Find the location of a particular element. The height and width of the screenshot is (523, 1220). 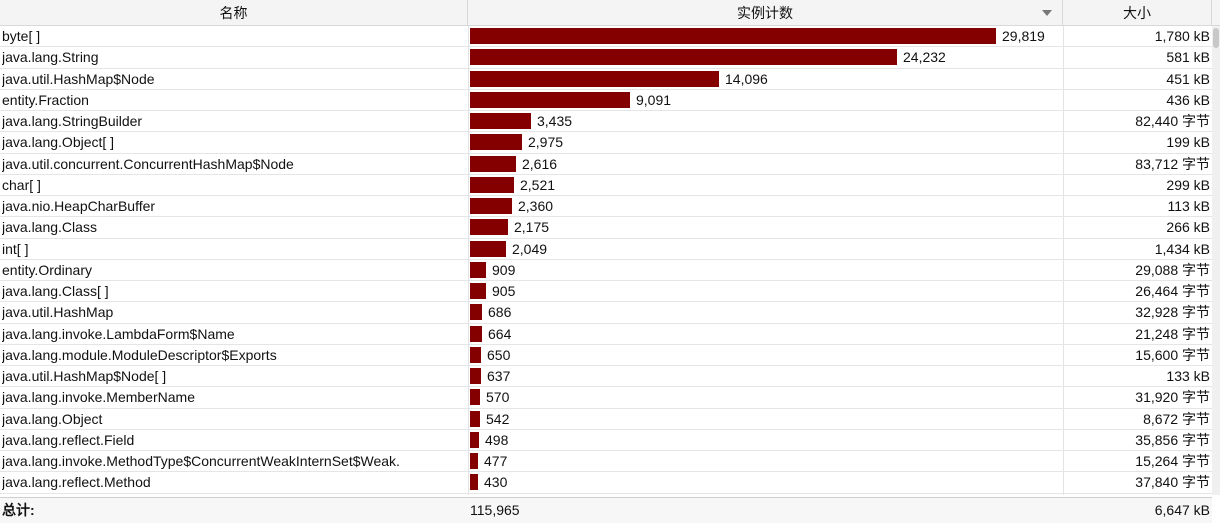

instance-count-value: 637 is located at coordinates (499, 376).